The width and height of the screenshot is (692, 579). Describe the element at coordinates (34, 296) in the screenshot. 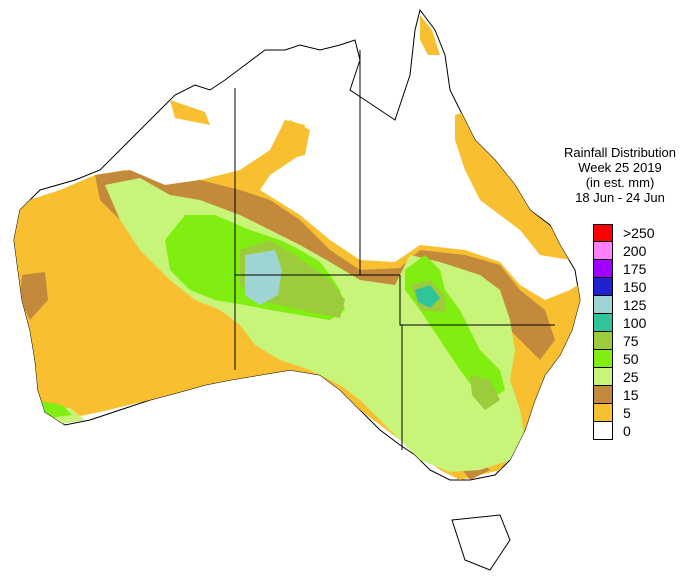

I see `zone-15mm-sw-wa` at that location.